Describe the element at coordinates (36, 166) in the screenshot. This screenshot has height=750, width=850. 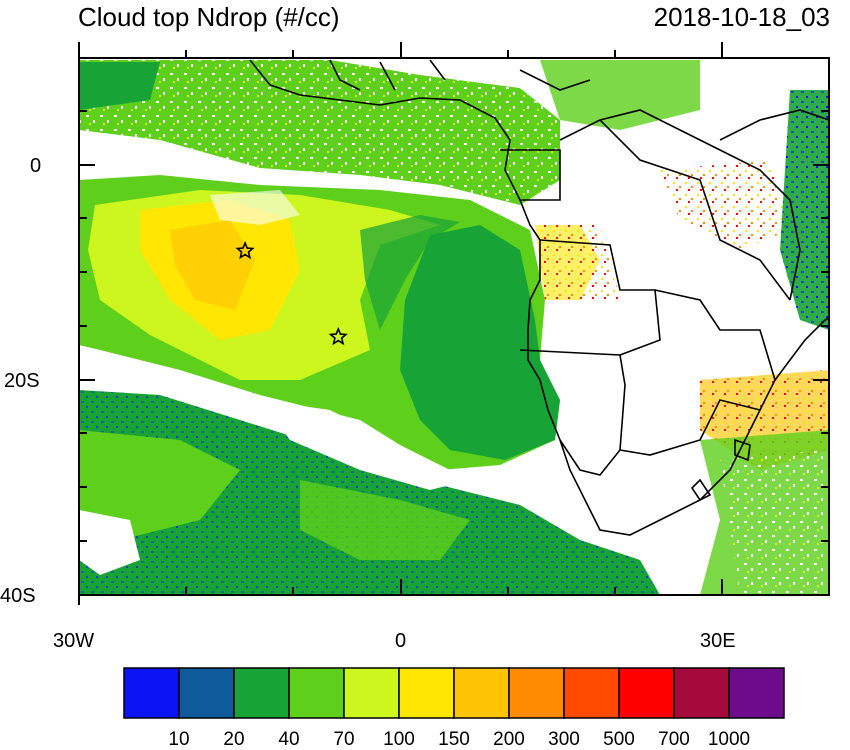
I see `y-tick-label-0: 0` at that location.